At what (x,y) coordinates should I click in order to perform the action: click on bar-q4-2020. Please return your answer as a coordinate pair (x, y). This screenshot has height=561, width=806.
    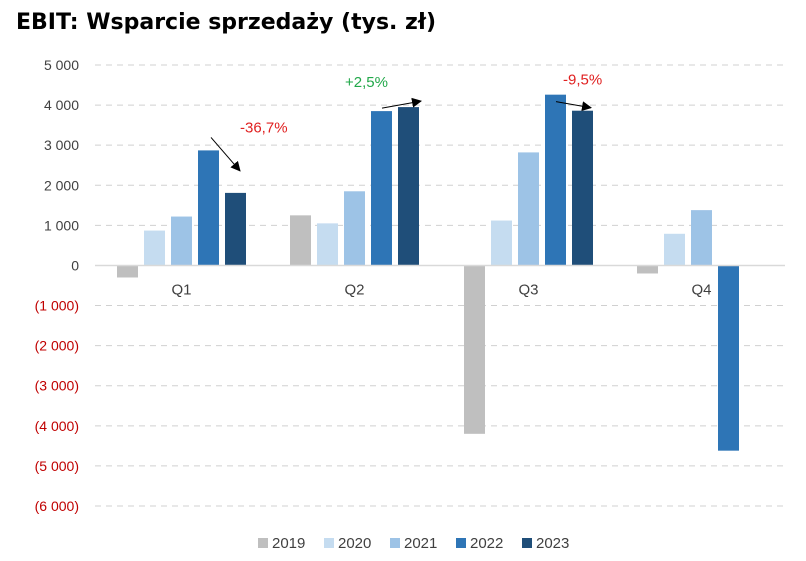
    Looking at the image, I should click on (674, 249).